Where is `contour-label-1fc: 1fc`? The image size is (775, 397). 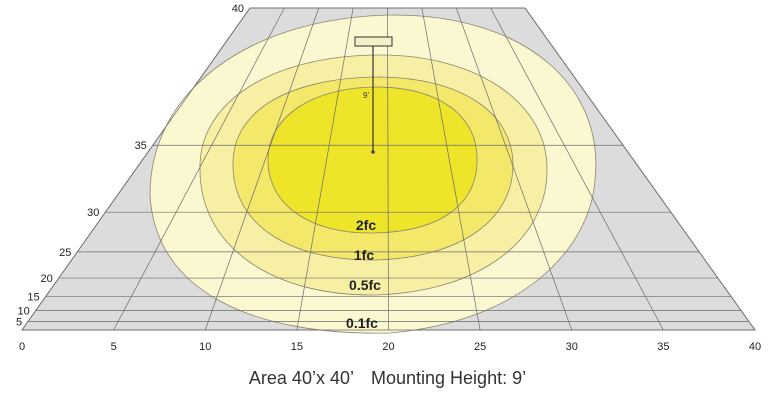
contour-label-1fc: 1fc is located at coordinates (364, 255).